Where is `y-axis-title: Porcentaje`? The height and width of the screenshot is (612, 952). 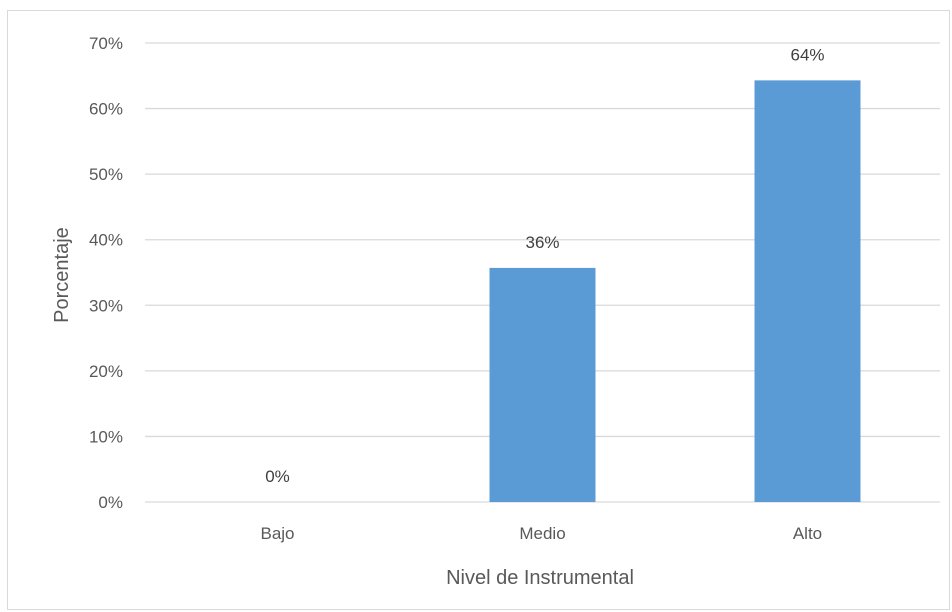
y-axis-title: Porcentaje is located at coordinates (62, 275).